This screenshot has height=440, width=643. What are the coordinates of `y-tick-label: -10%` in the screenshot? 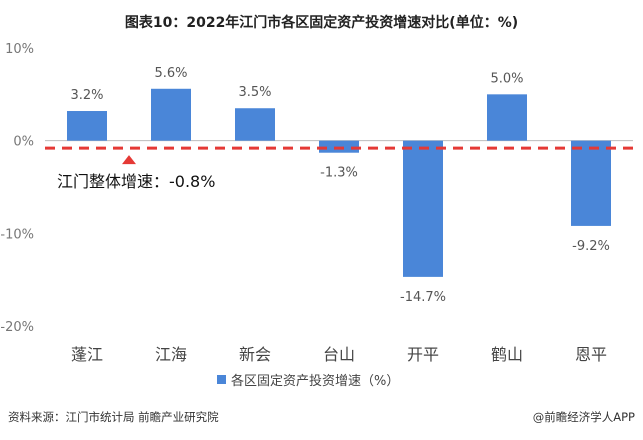 It's located at (17, 234).